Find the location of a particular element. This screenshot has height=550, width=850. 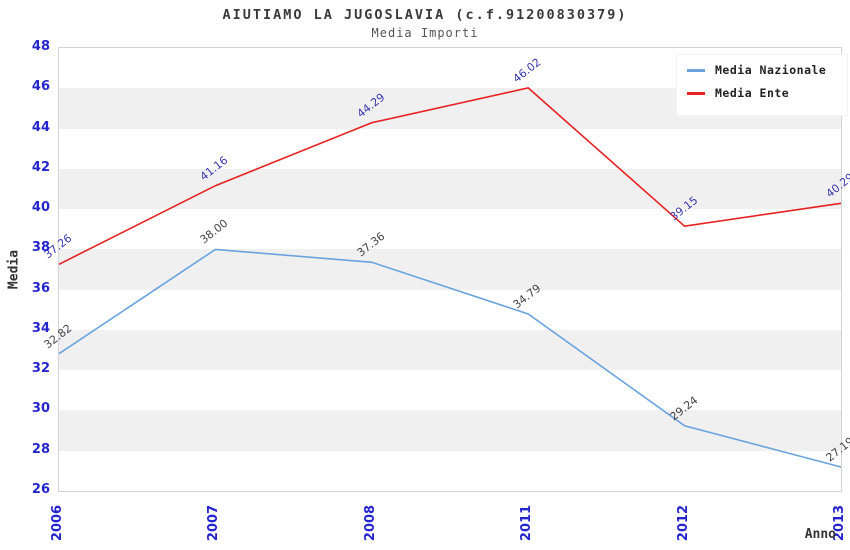

legend: Media Nazionale Media Ente is located at coordinates (762, 85).